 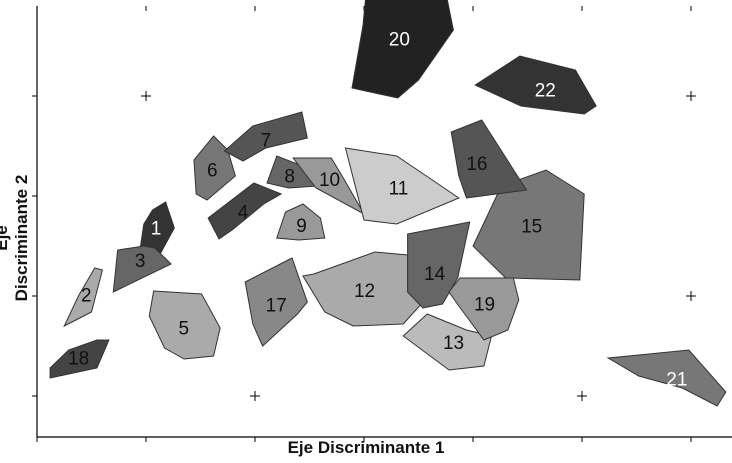 I want to click on region-6-label: 6, so click(x=212, y=170).